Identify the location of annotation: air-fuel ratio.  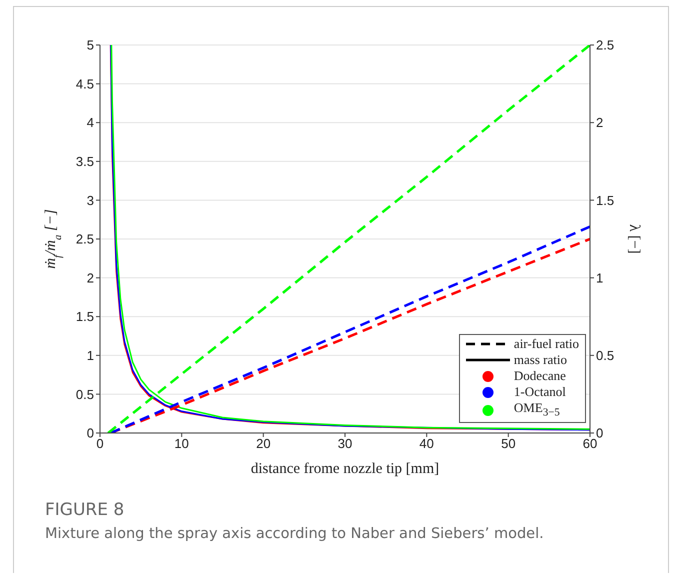
(546, 344).